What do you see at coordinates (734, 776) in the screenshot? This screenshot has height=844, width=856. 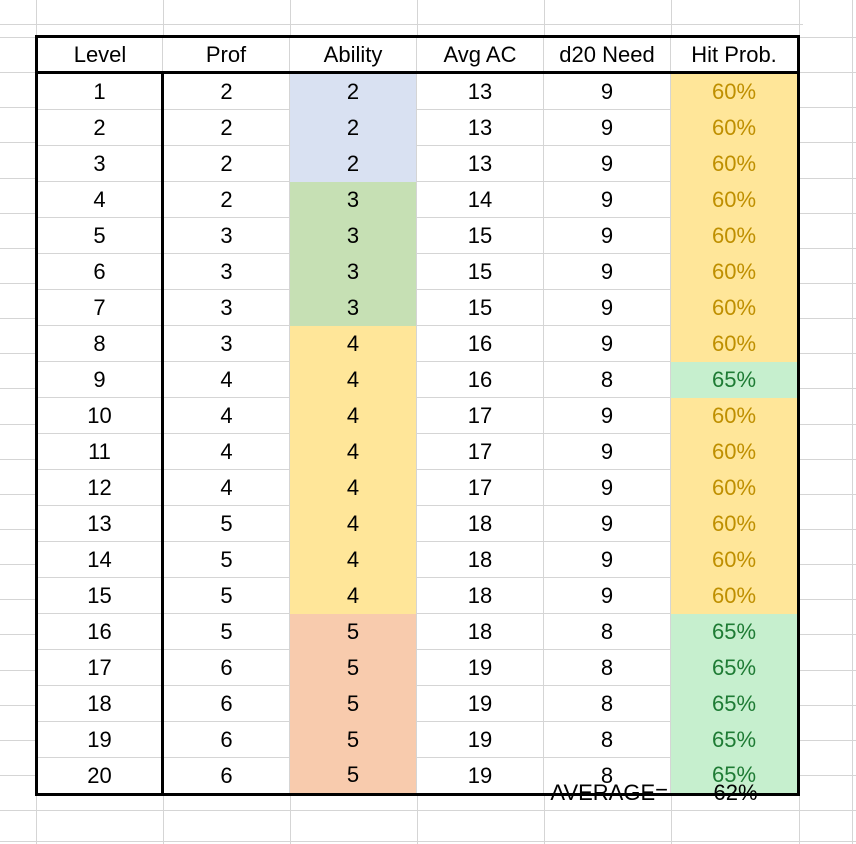 I see `cell-hit-prob-20: 65%` at bounding box center [734, 776].